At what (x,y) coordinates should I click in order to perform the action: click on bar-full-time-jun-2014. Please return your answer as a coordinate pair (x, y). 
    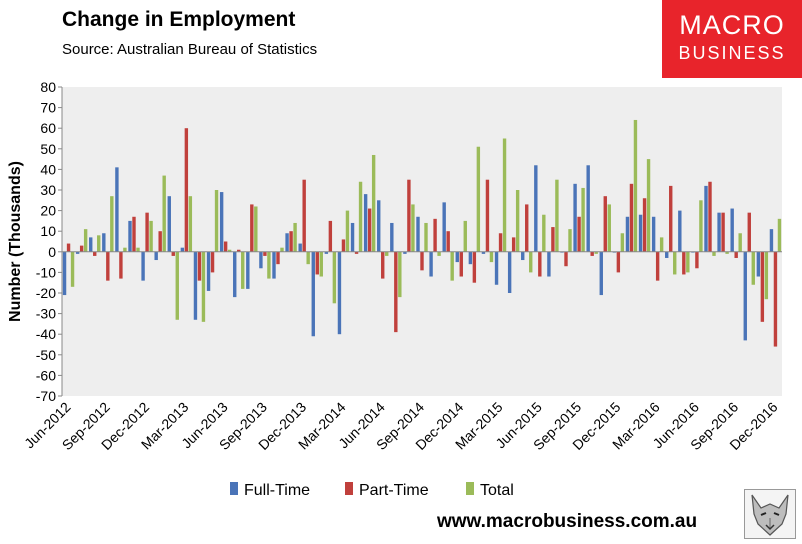
    Looking at the image, I should click on (379, 226).